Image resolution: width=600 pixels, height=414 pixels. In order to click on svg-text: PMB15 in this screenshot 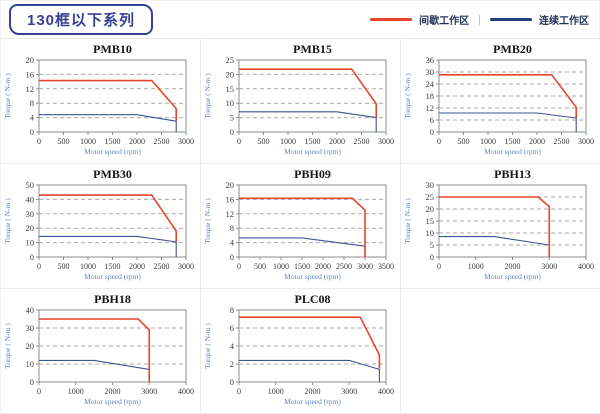, I will do `click(312, 49)`.